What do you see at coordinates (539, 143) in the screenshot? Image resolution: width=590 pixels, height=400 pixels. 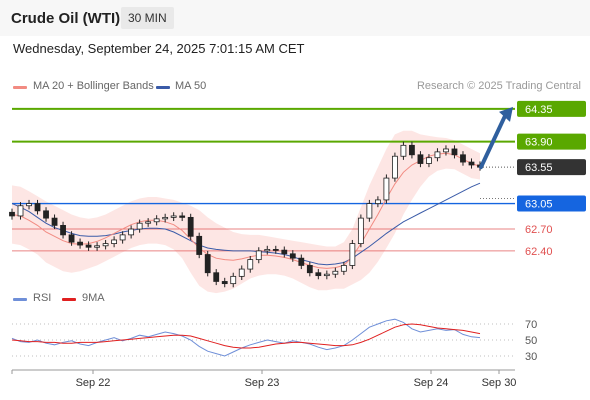 I see `level-label-63.90: 63.90` at bounding box center [539, 143].